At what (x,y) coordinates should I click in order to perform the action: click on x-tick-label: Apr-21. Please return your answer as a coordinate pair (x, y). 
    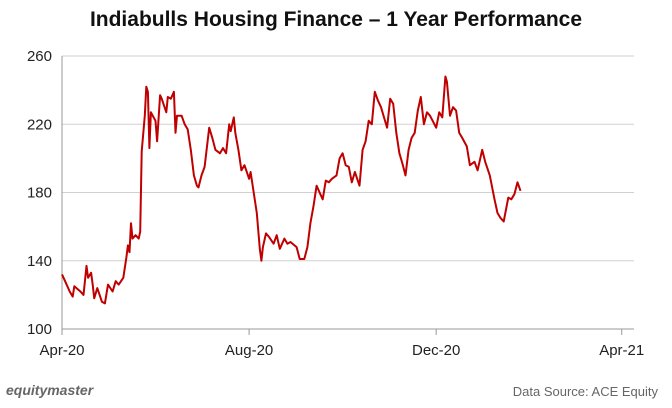
    Looking at the image, I should click on (621, 350).